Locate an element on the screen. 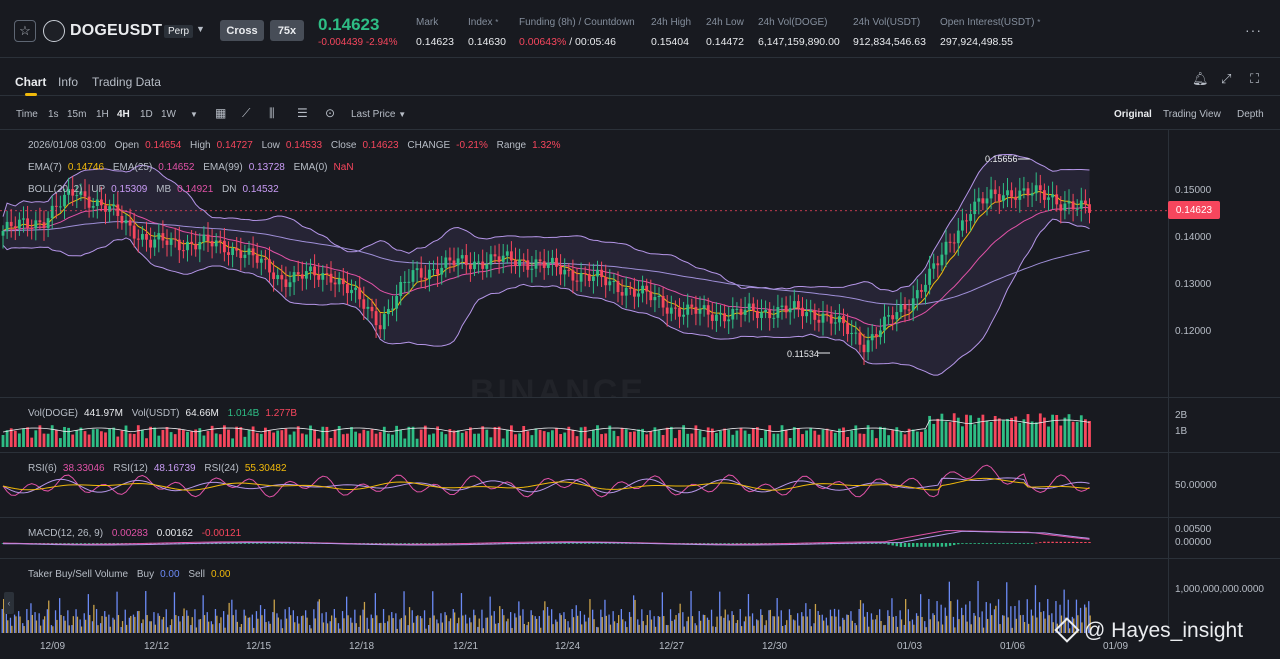  volume-axis-tick: 1B is located at coordinates (1181, 431).